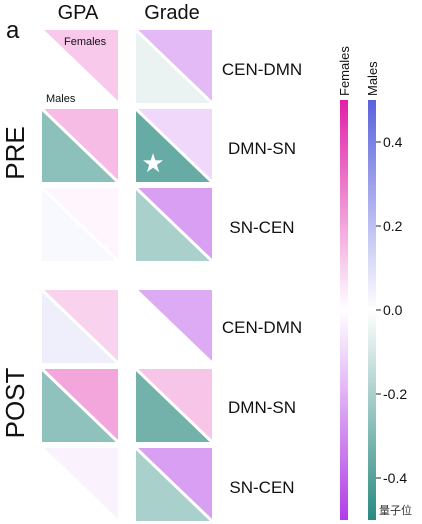  What do you see at coordinates (262, 148) in the screenshot?
I see `row-label-pre-dmn-sn: DMN-SN` at bounding box center [262, 148].